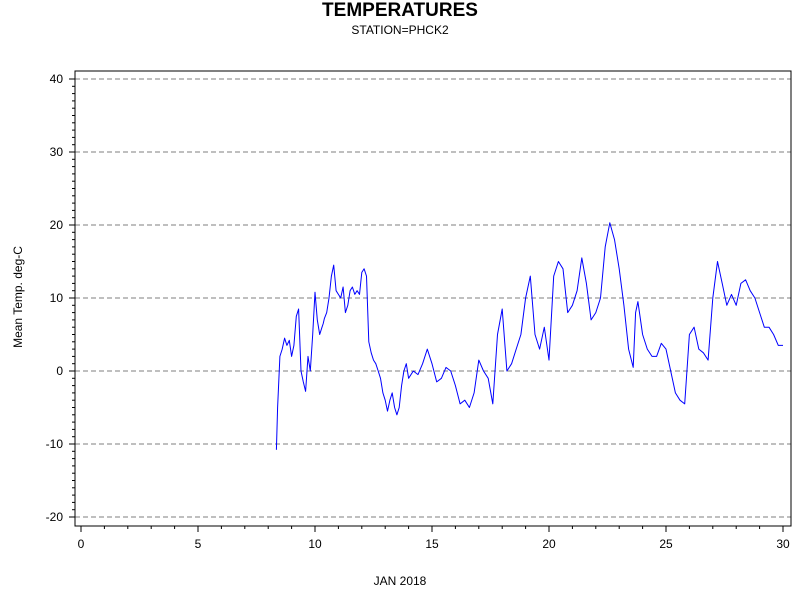  What do you see at coordinates (55, 444) in the screenshot?
I see `y-tick-label: -10` at bounding box center [55, 444].